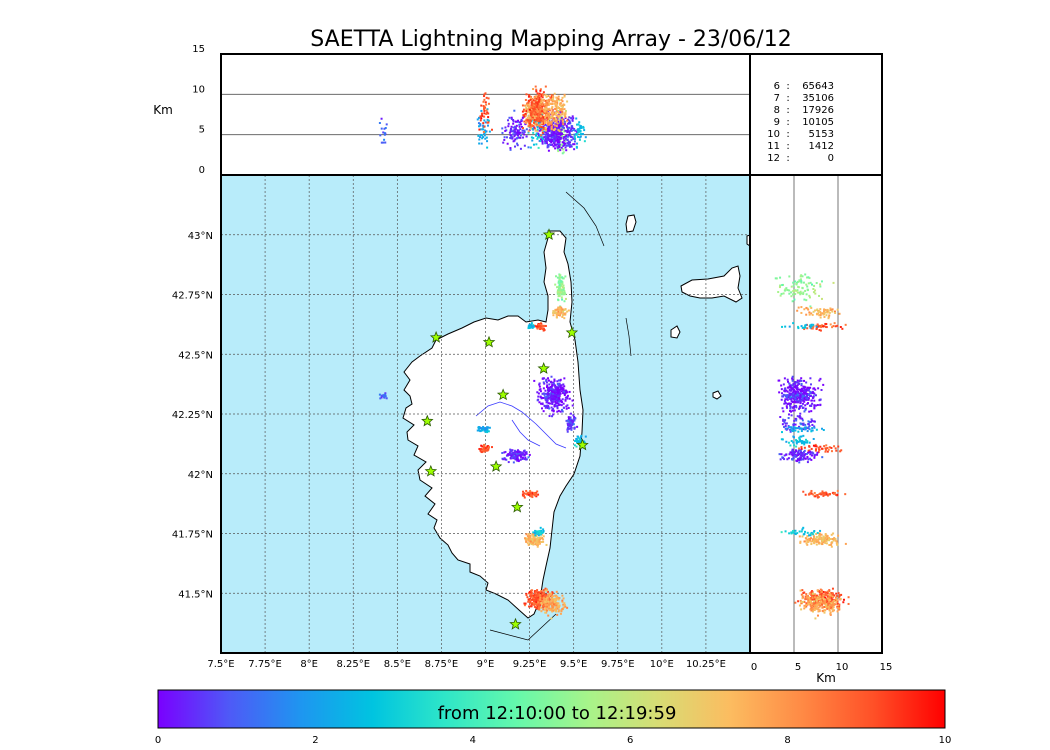  Describe the element at coordinates (220, 664) in the screenshot. I see `map-x-tick-label: 7.5°E` at that location.